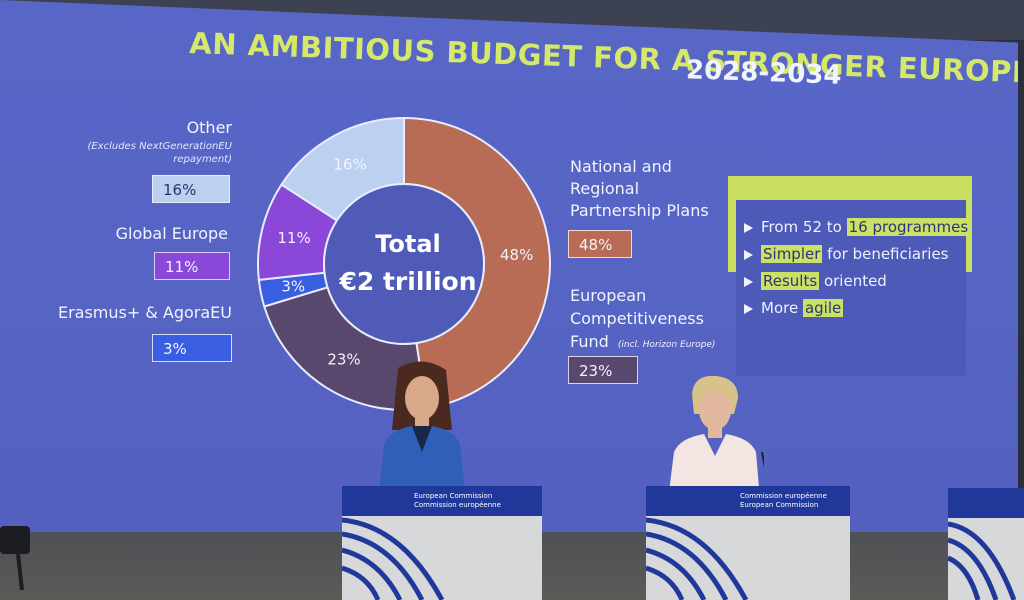 This screenshot has height=600, width=1024. What do you see at coordinates (603, 370) in the screenshot?
I see `legend-competitiveness-pct: 23%` at bounding box center [603, 370].